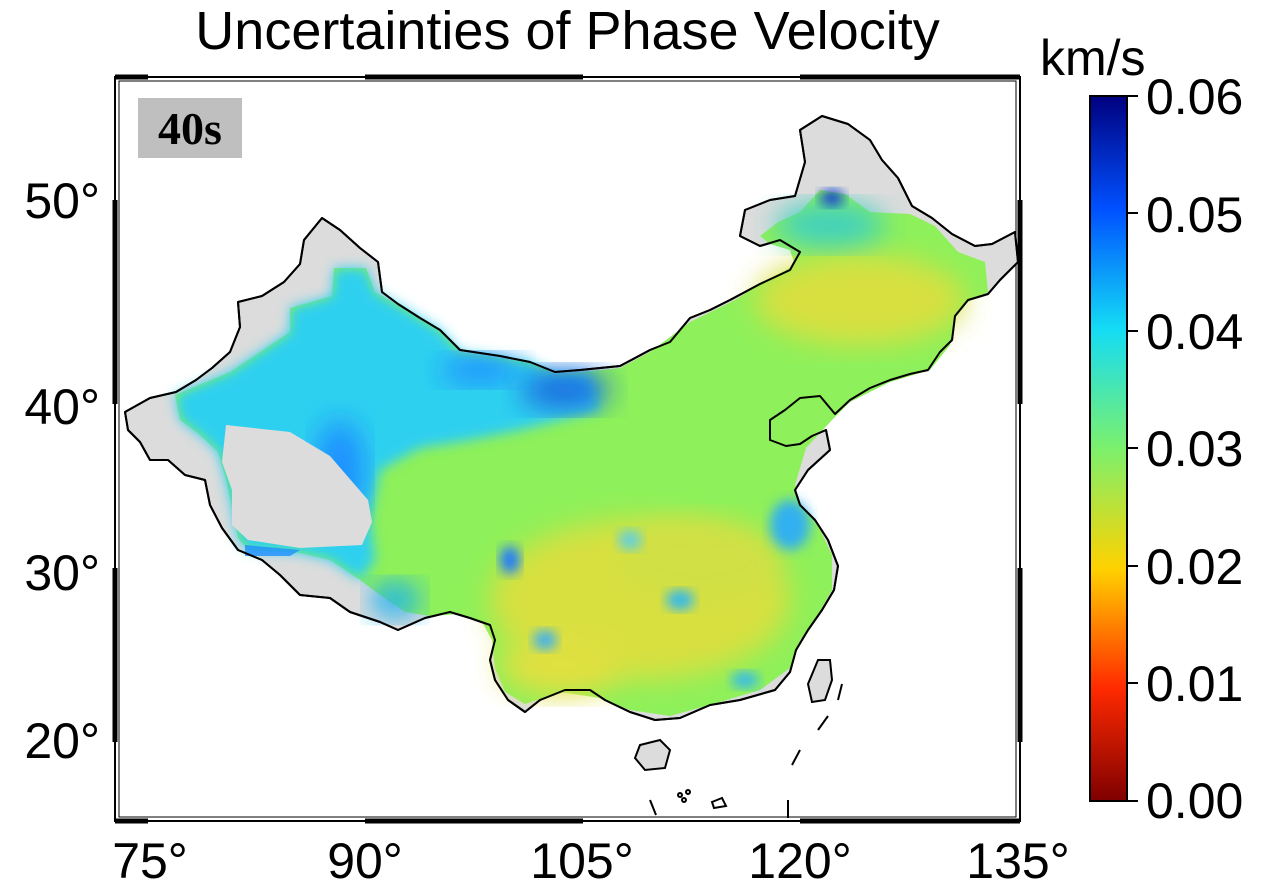 The width and height of the screenshot is (1268, 889). Describe the element at coordinates (1195, 449) in the screenshot. I see `colorbar-tick-label: 0.03` at that location.